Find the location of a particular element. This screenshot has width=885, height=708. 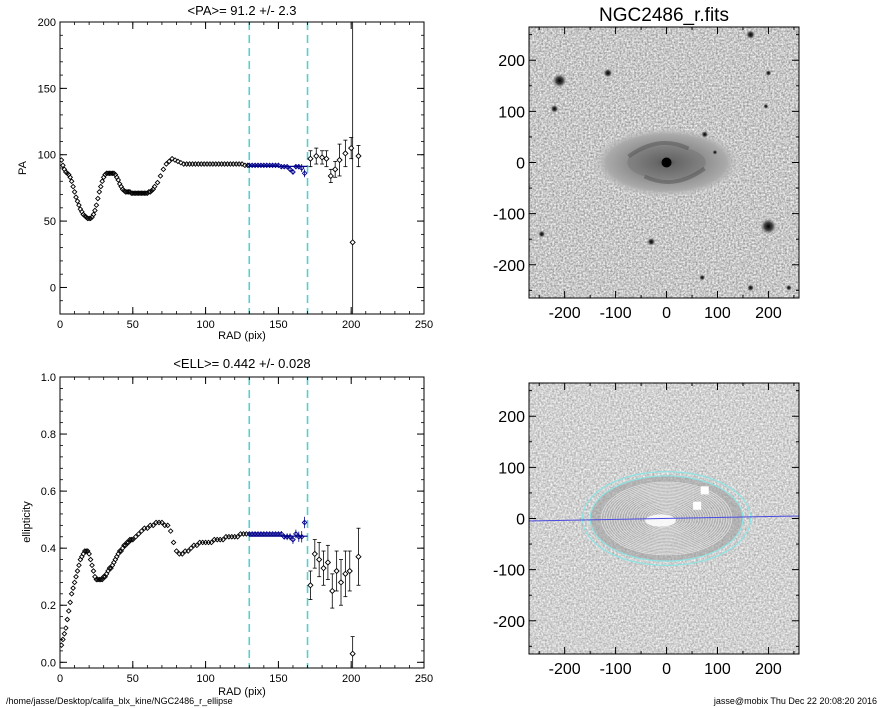

ell-range-lines is located at coordinates (278, 522).